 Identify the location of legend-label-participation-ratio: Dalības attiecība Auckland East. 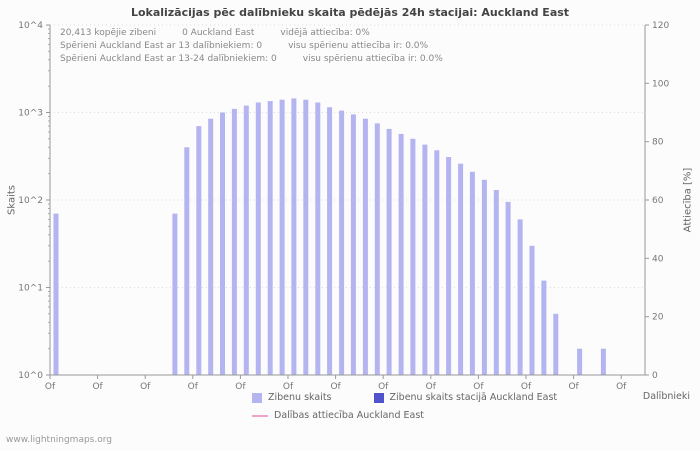
(349, 415).